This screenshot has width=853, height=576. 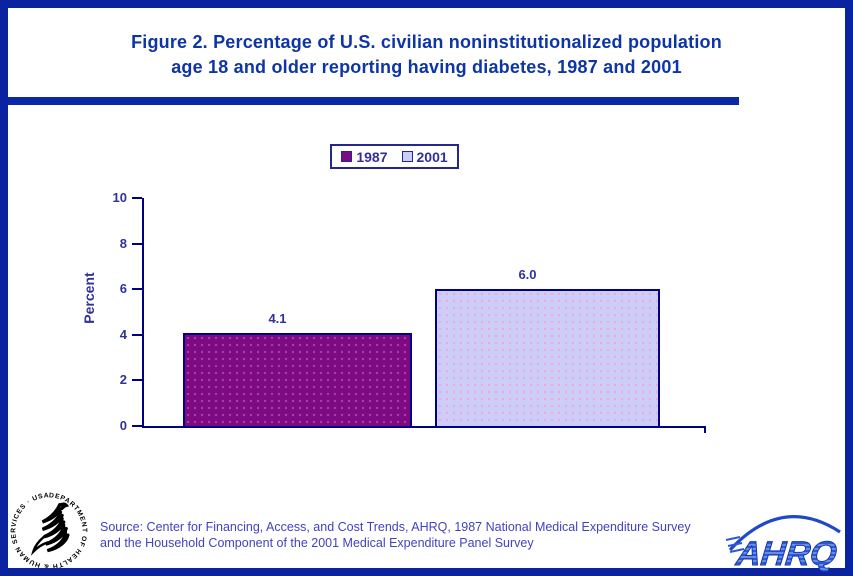 What do you see at coordinates (347, 156) in the screenshot?
I see `legend-swatch-1987` at bounding box center [347, 156].